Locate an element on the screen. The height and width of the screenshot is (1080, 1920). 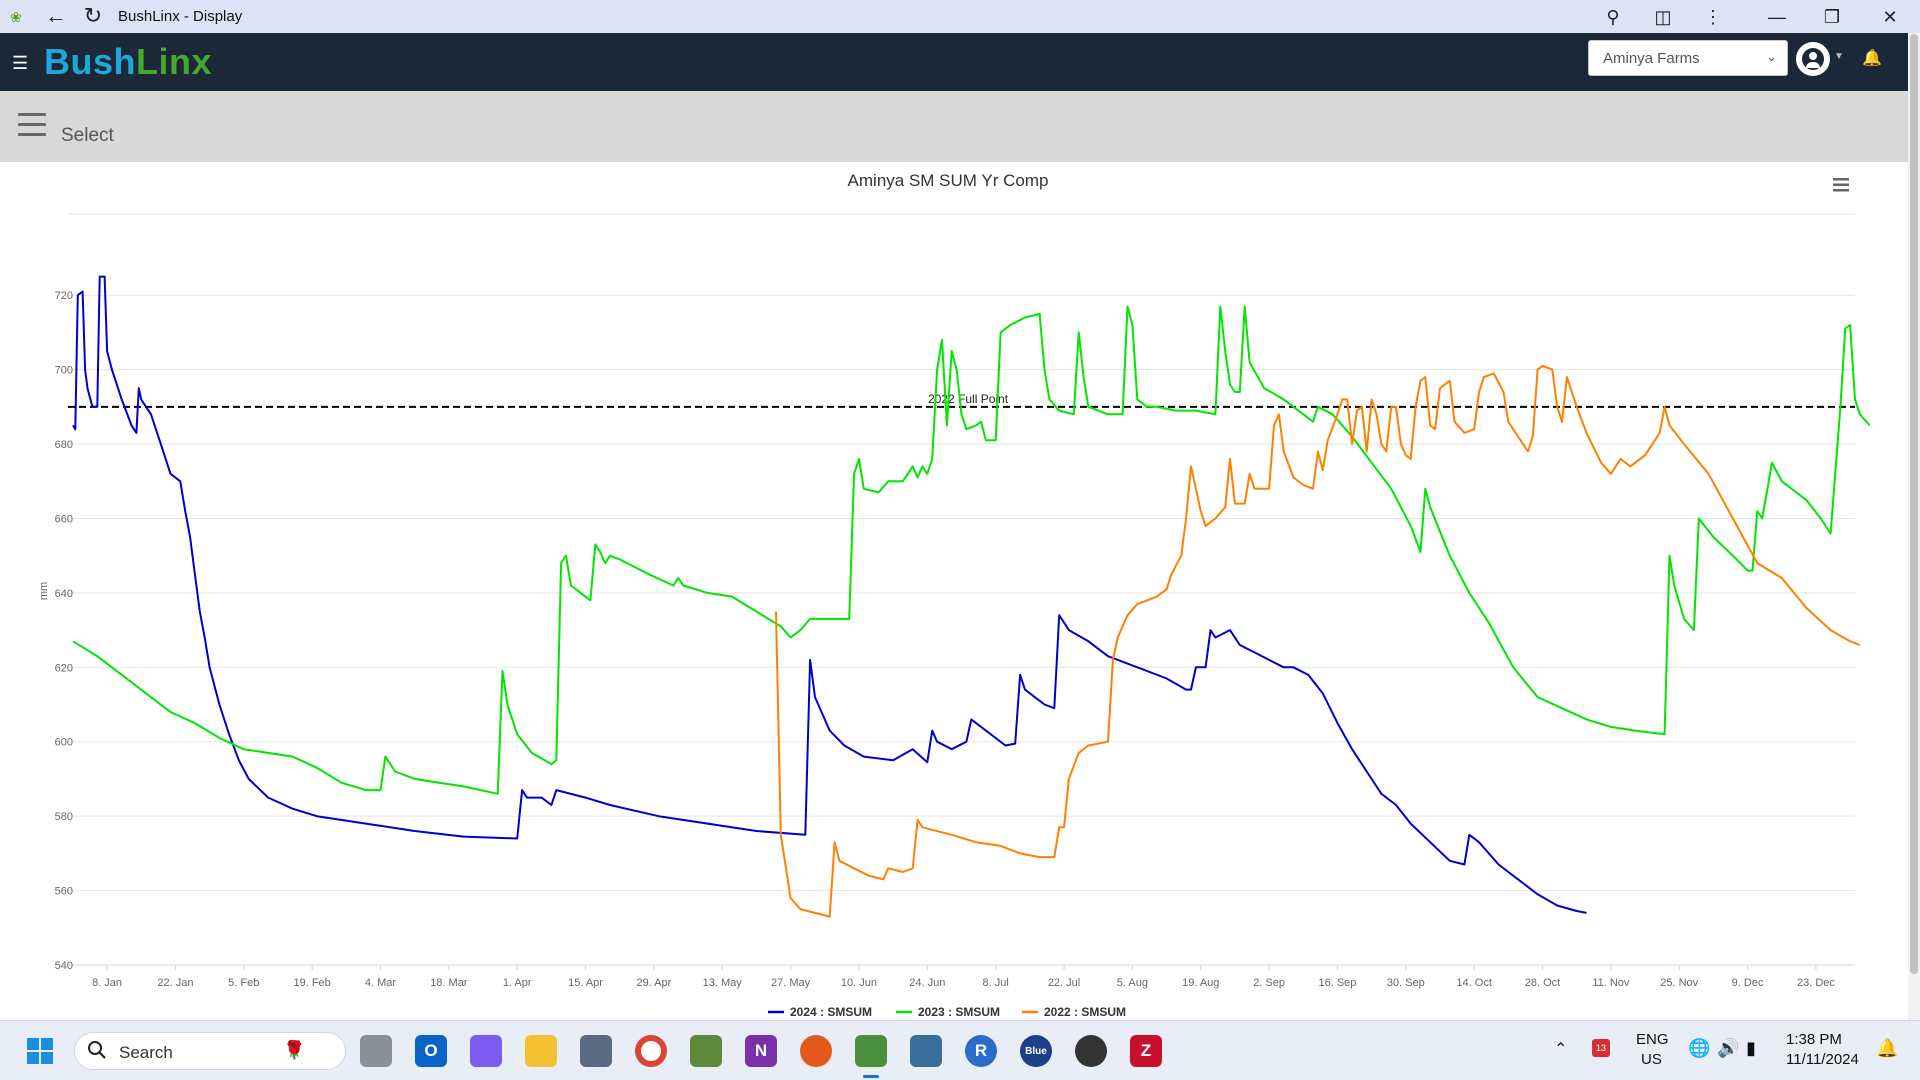
x-tick-label: 5. Aug is located at coordinates (1132, 983).